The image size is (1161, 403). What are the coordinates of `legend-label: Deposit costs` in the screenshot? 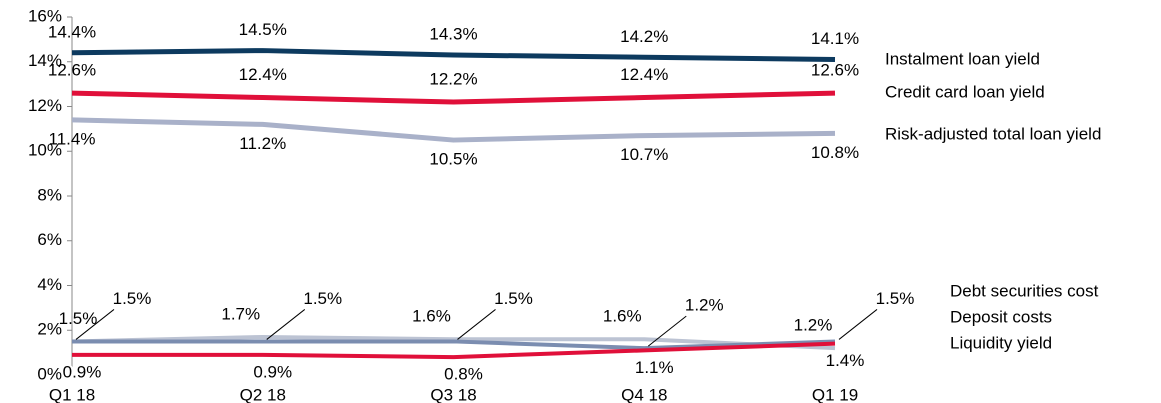 It's located at (1001, 316).